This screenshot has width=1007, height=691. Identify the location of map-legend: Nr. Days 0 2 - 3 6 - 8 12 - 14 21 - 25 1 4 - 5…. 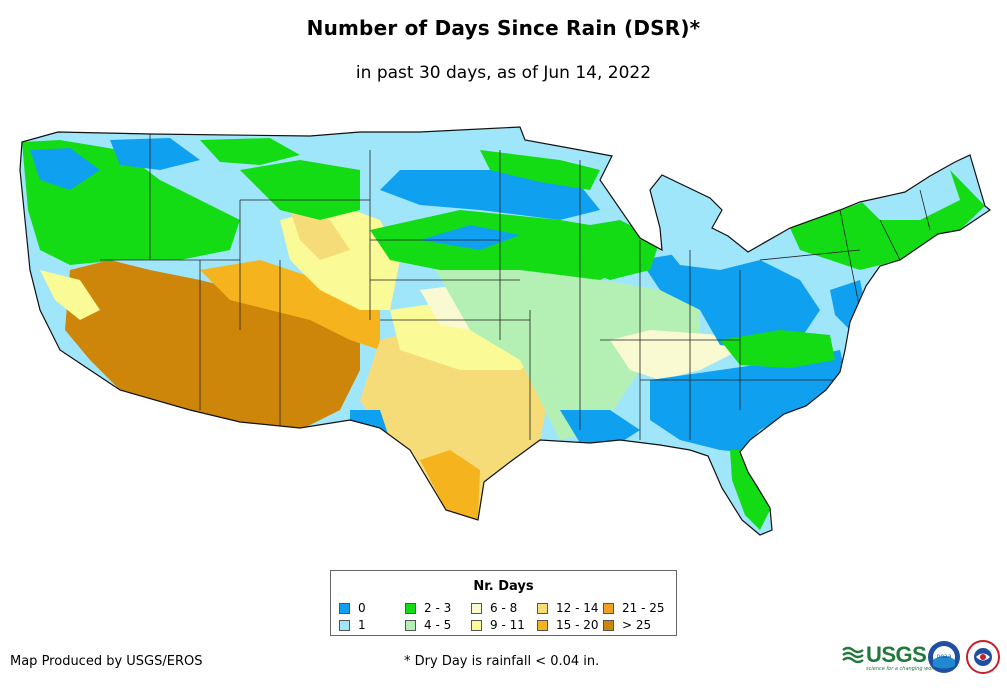
(503, 603).